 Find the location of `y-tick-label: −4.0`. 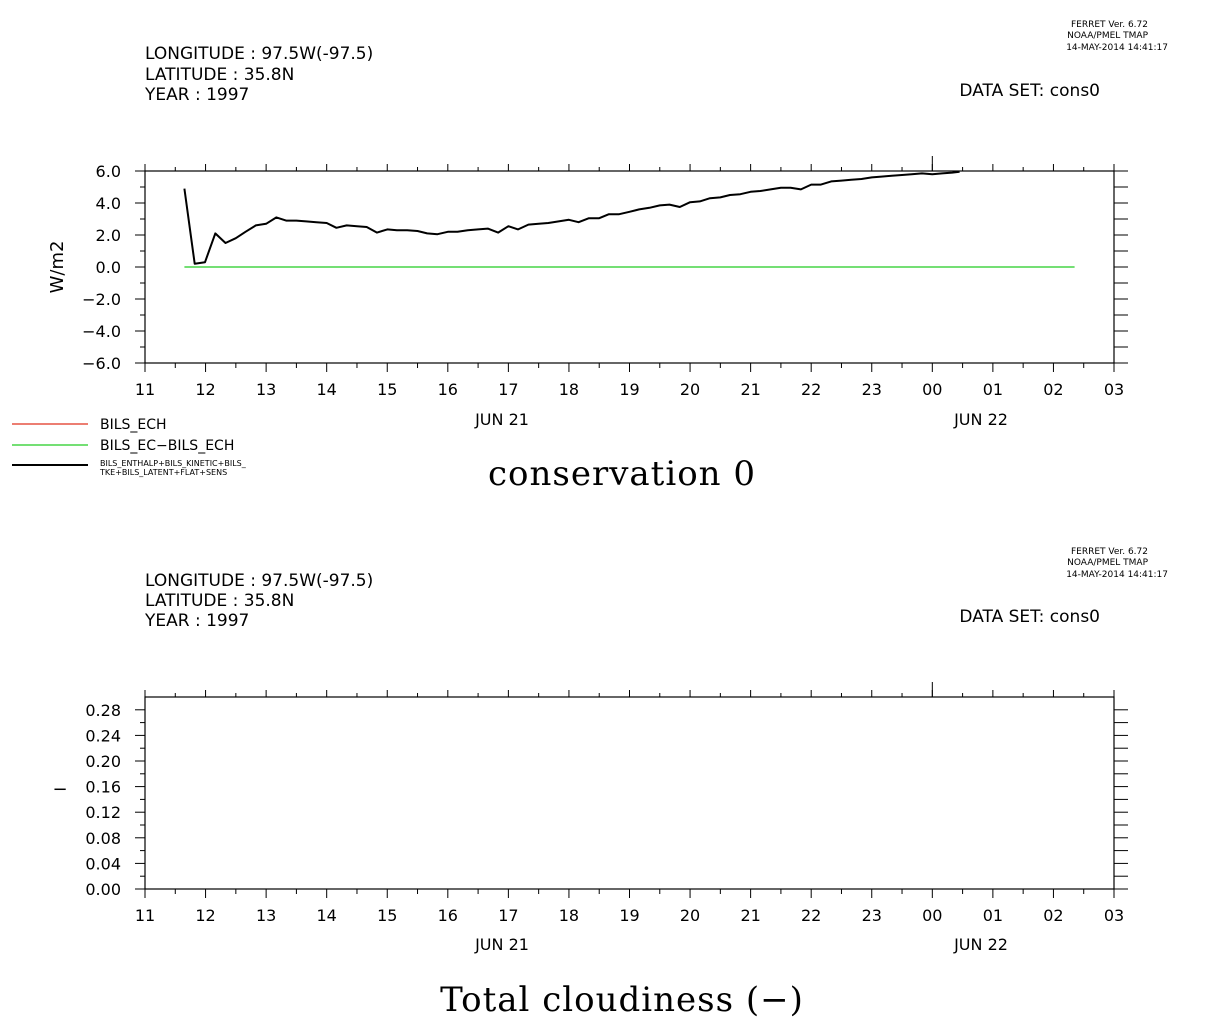

y-tick-label: −4.0 is located at coordinates (101, 331).